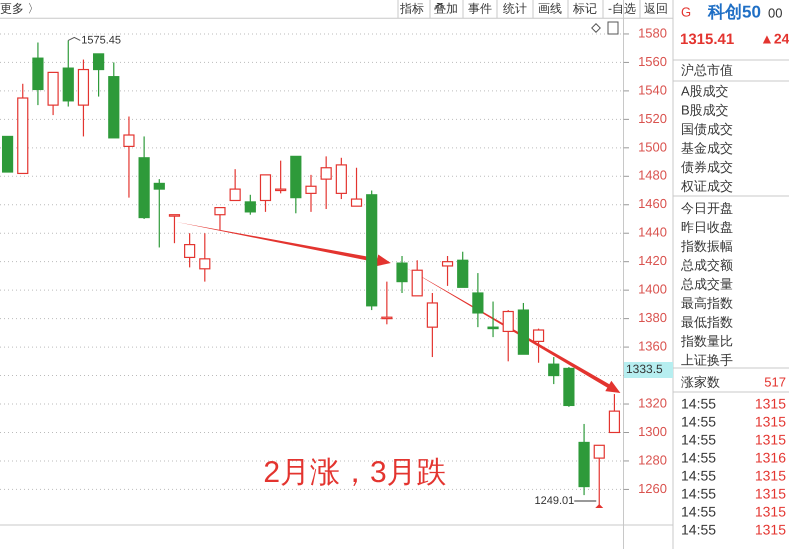 This screenshot has width=789, height=549. I want to click on y-tick-label: 1560, so click(652, 61).